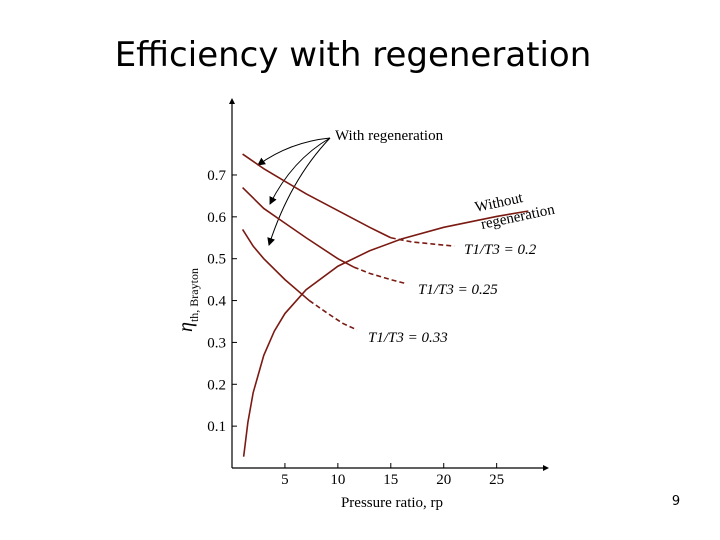 The image size is (720, 540). Describe the element at coordinates (216, 343) in the screenshot. I see `y-tick-label: 0.3` at that location.